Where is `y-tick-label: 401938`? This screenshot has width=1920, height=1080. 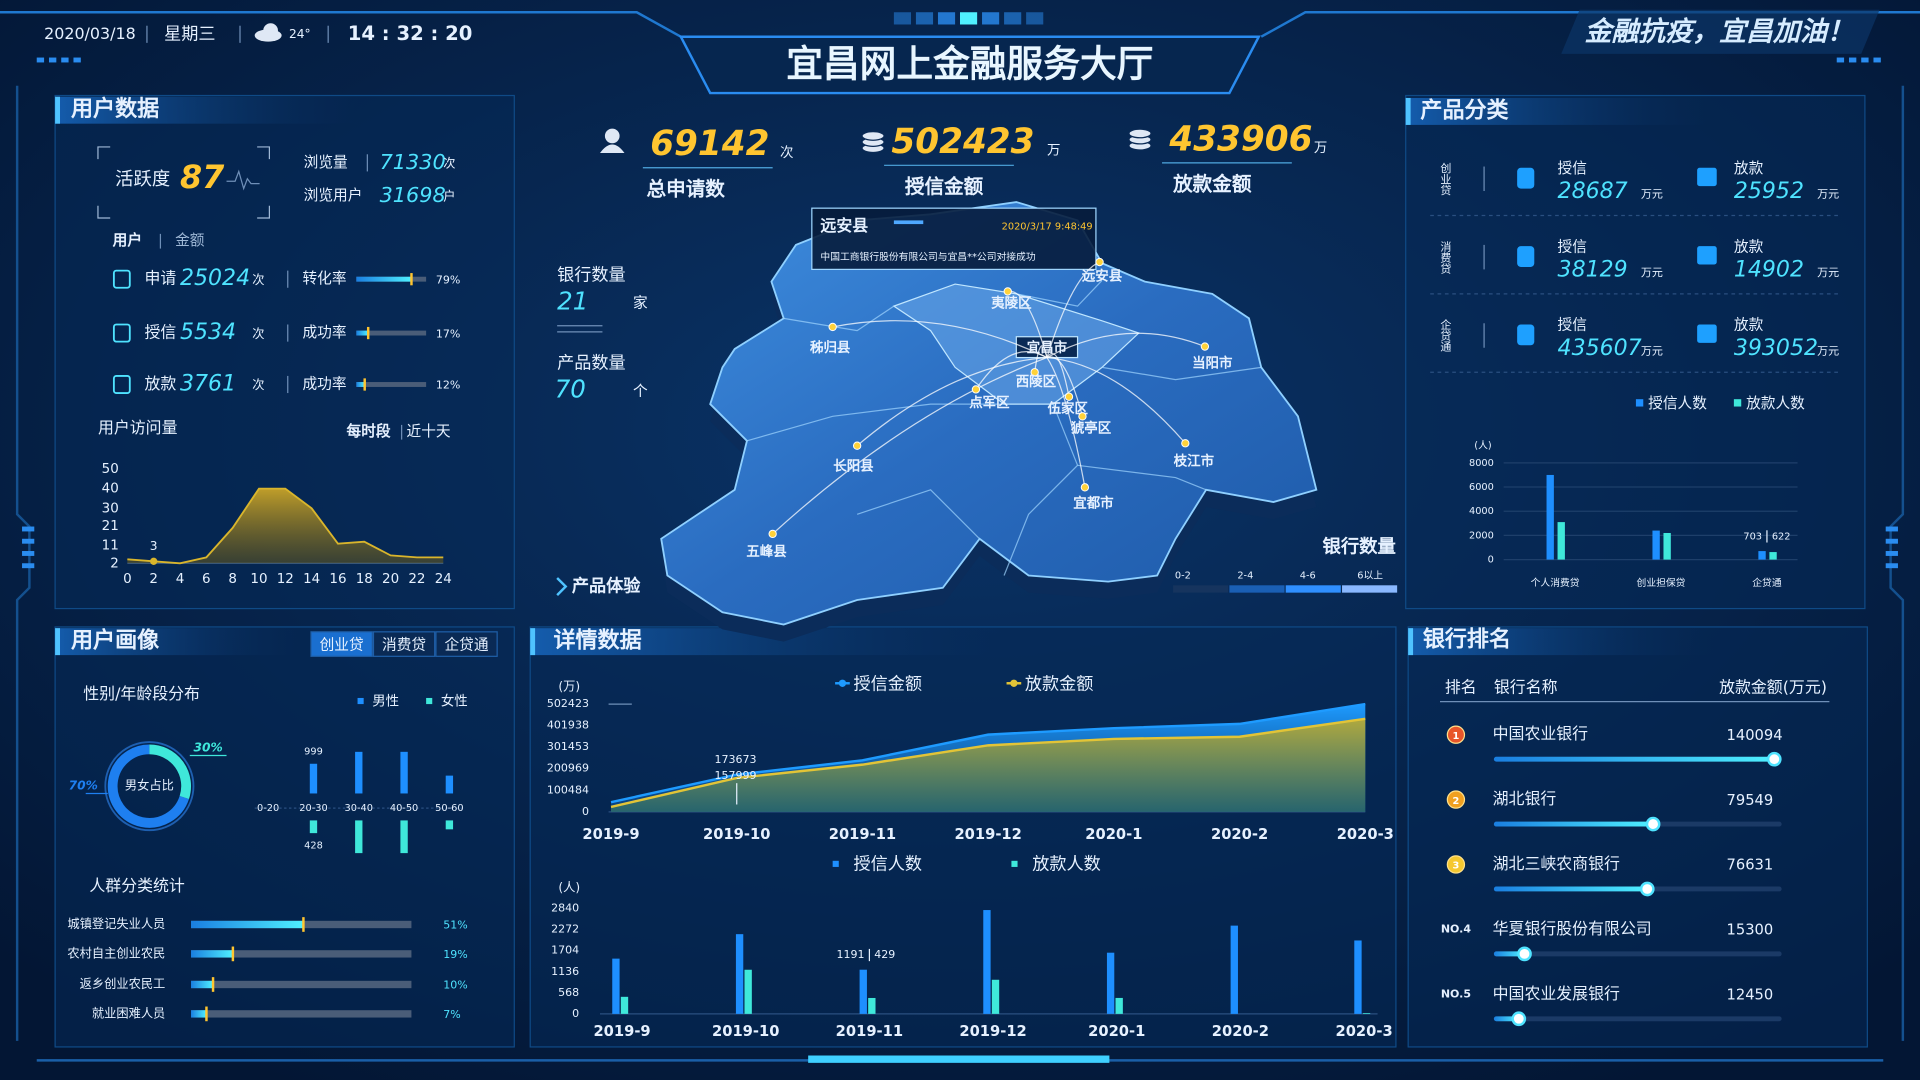 y-tick-label: 401938 is located at coordinates (568, 725).